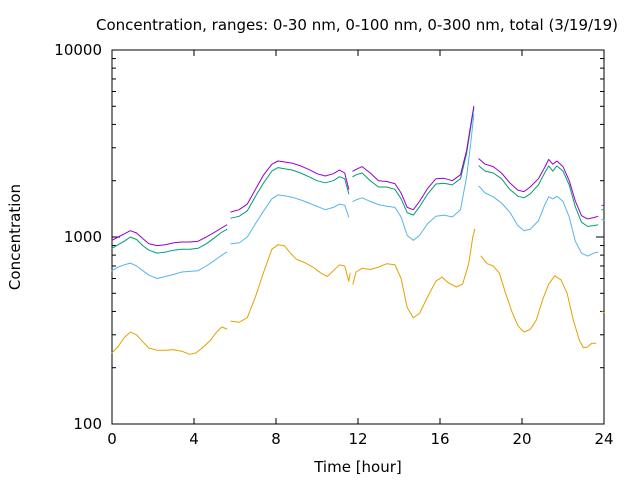 The width and height of the screenshot is (640, 480). I want to click on y-axis-label: Concentration, so click(15, 237).